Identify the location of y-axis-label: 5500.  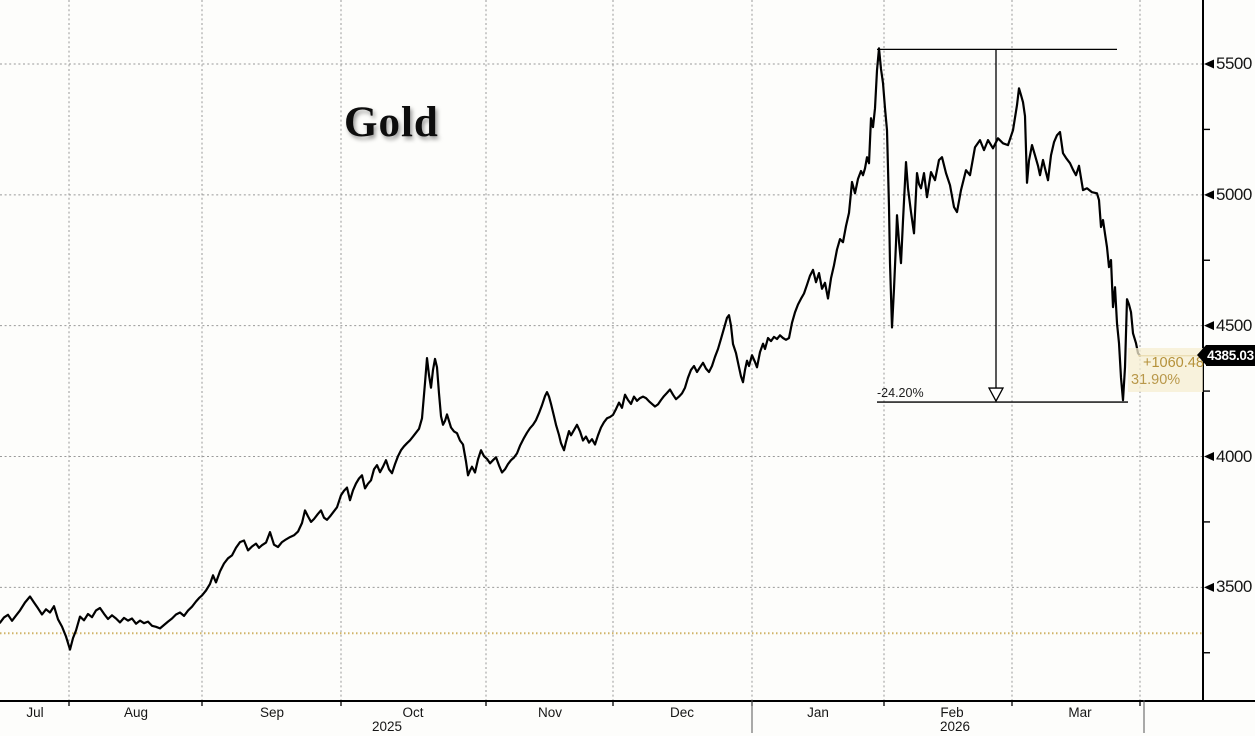
(1234, 63).